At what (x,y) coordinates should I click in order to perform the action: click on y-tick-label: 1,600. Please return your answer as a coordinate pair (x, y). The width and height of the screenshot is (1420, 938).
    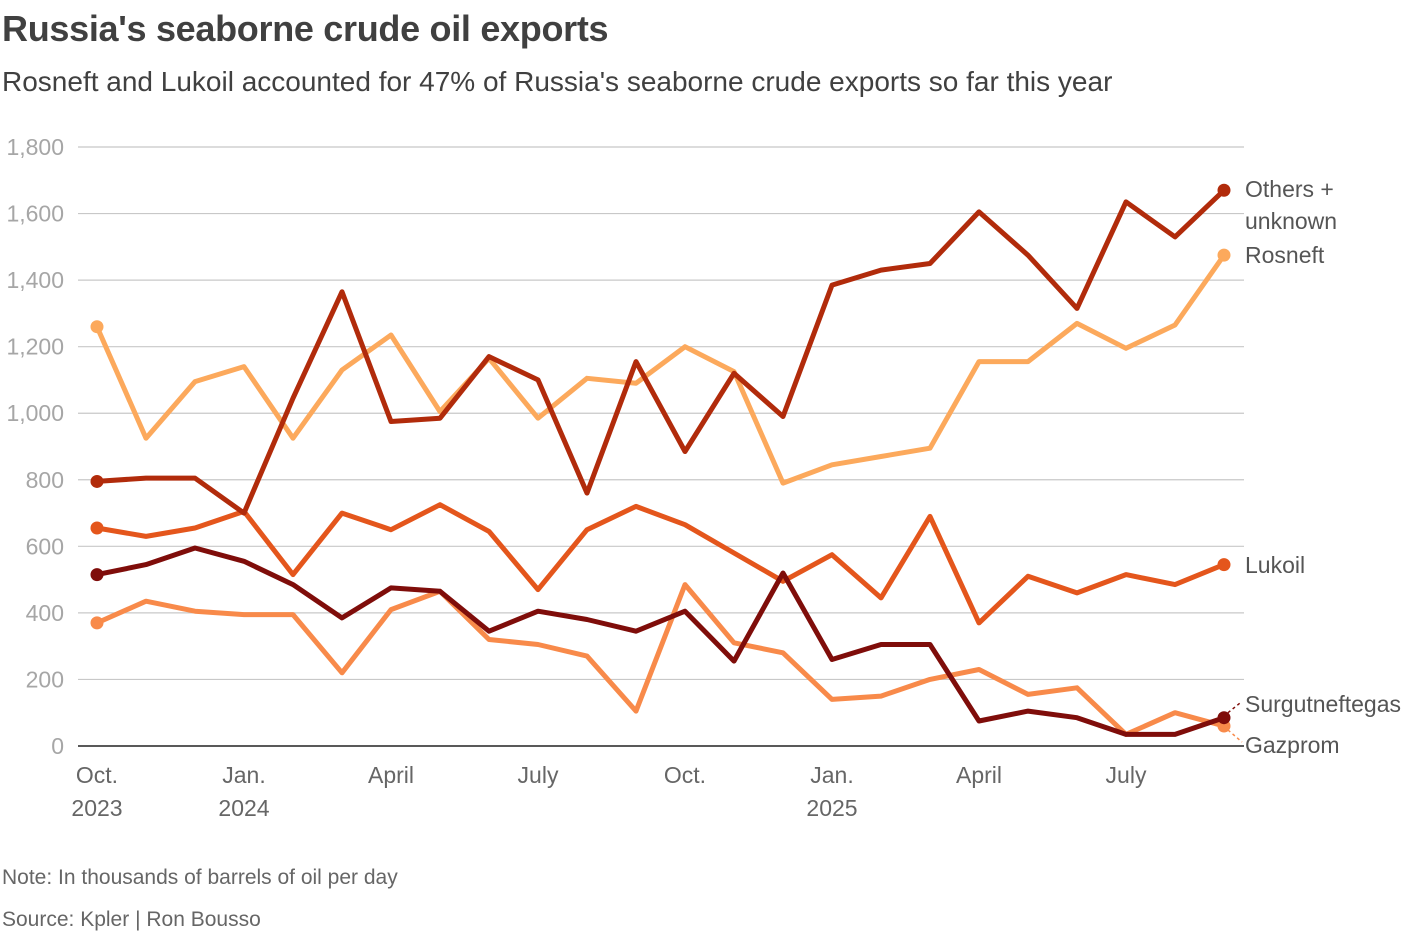
    Looking at the image, I should click on (35, 214).